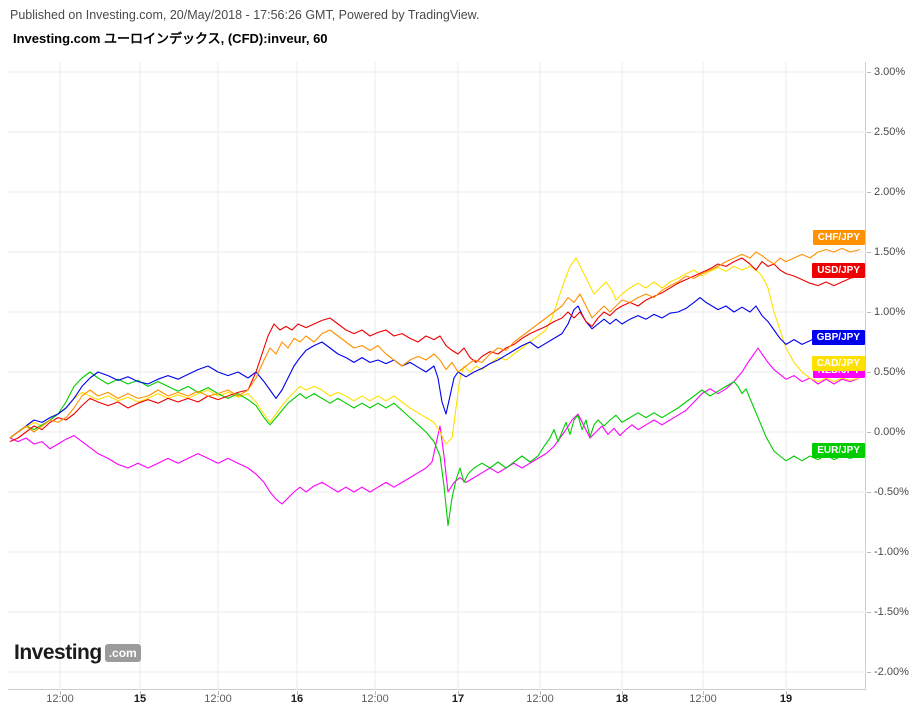 The height and width of the screenshot is (708, 920). What do you see at coordinates (458, 699) in the screenshot?
I see `x-axis-label: 17` at bounding box center [458, 699].